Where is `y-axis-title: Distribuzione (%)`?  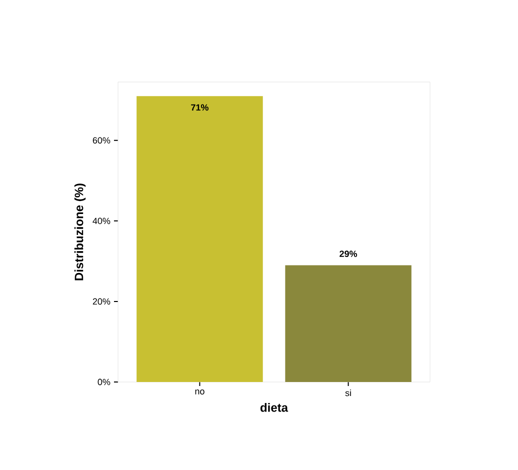 y-axis-title: Distribuzione (%) is located at coordinates (80, 232).